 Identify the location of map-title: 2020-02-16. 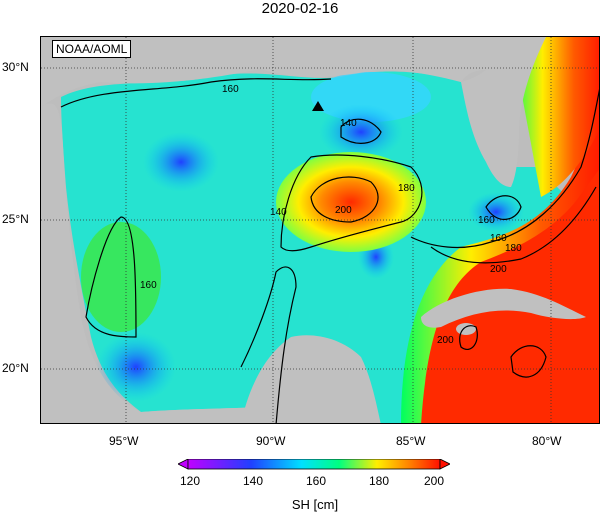
(300, 8).